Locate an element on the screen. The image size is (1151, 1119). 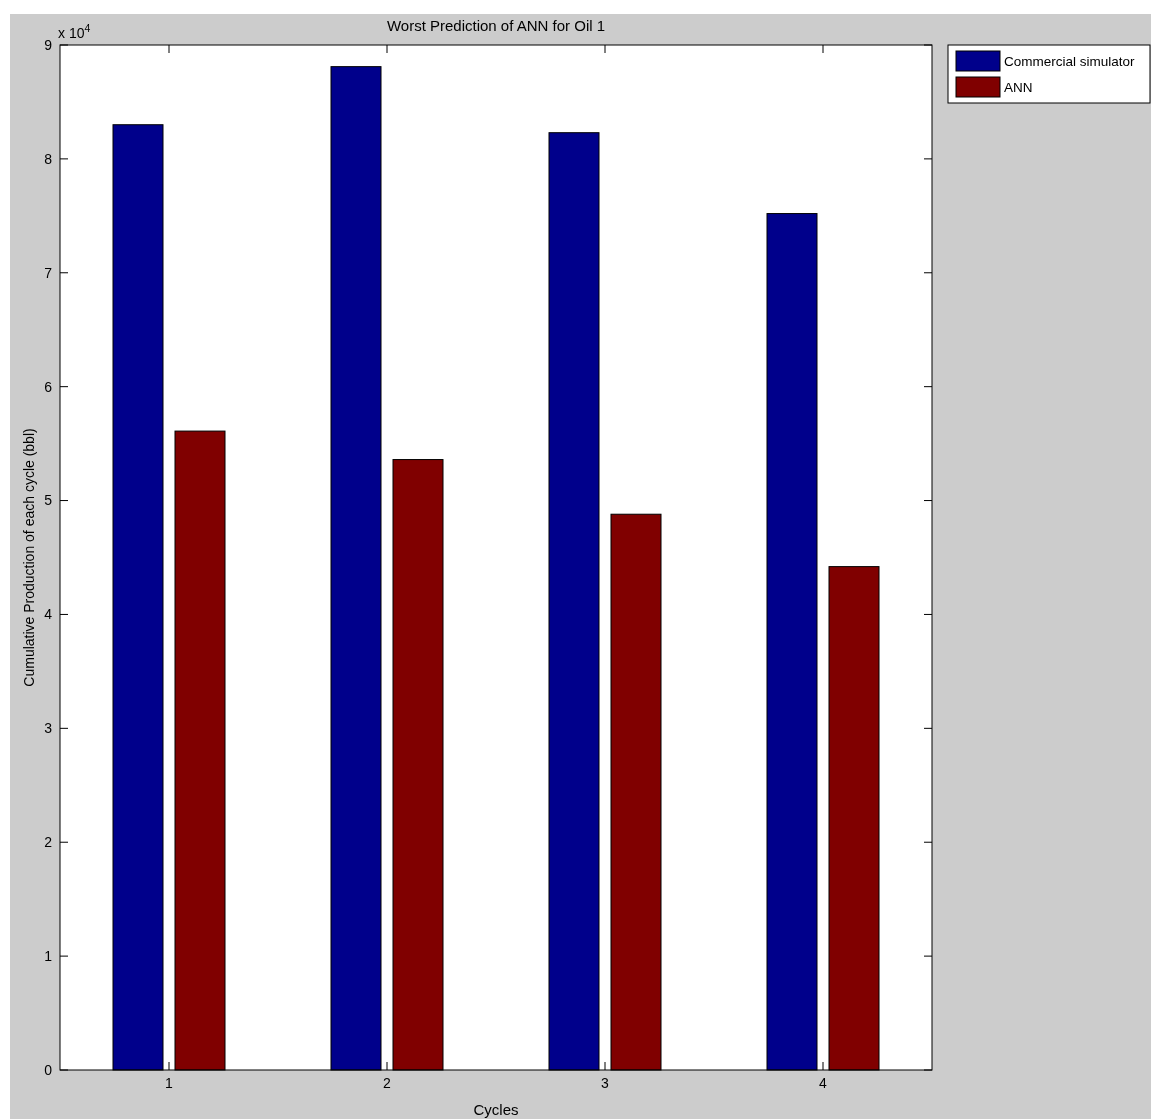
y-tick-label: 7 is located at coordinates (48, 272).